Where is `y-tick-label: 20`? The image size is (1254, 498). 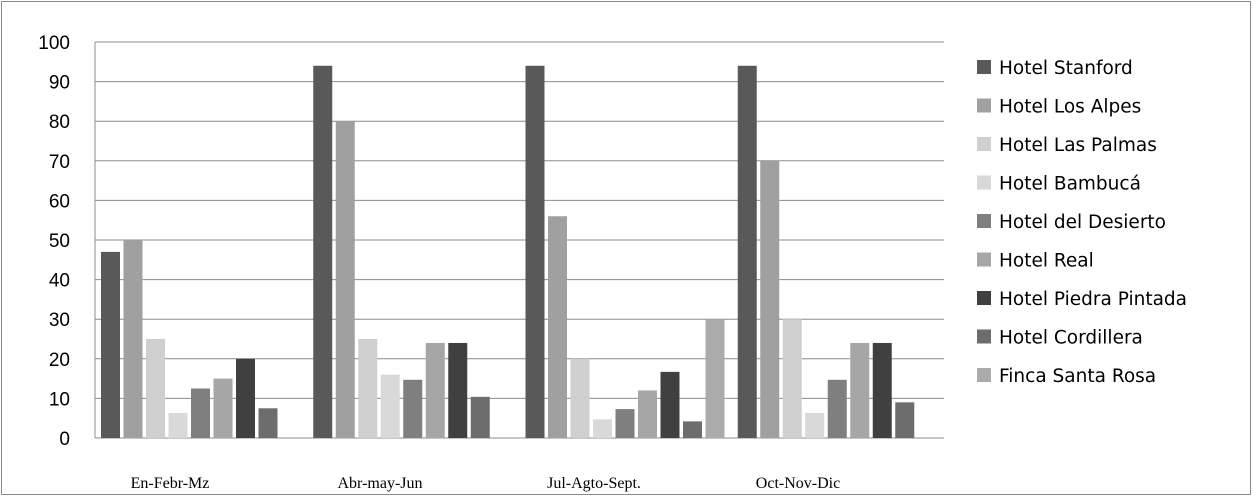
y-tick-label: 20 is located at coordinates (59, 360).